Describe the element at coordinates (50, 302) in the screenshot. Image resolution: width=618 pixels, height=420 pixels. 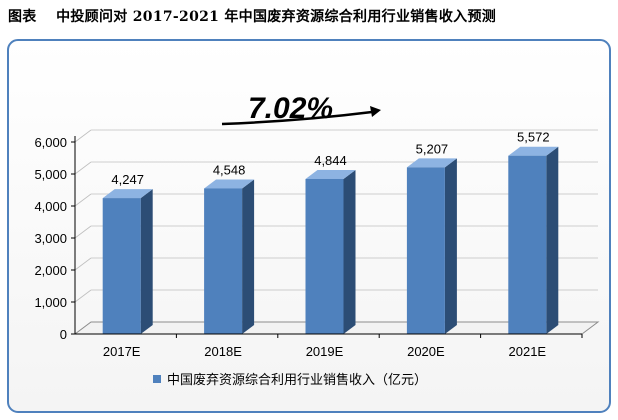
I see `y-tick-label: 1,000` at that location.